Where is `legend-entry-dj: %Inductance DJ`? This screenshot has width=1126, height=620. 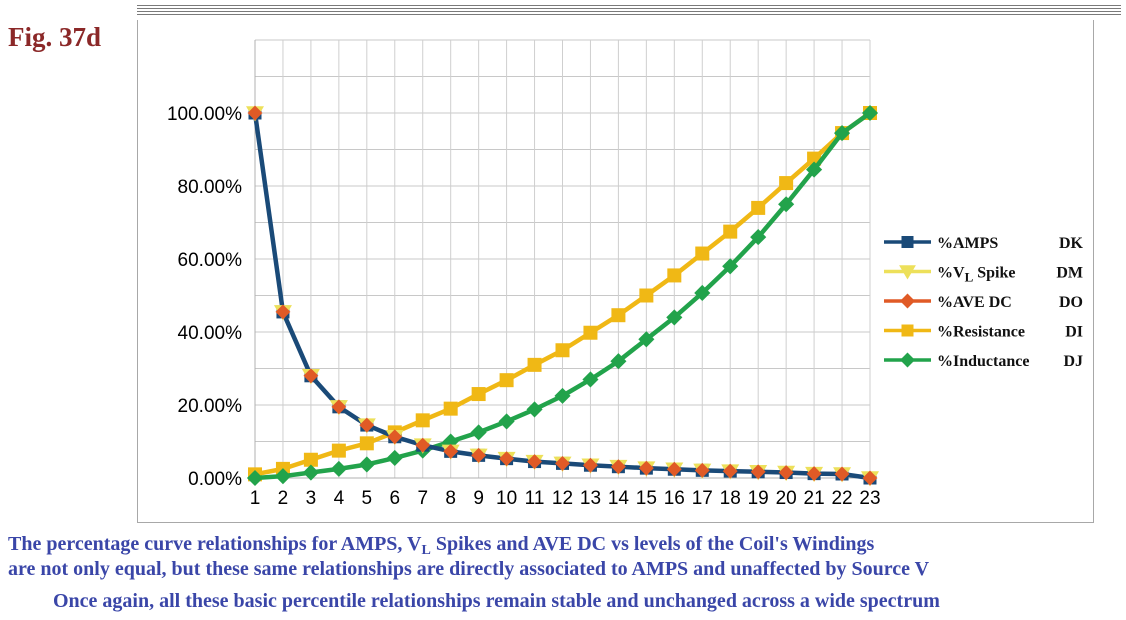 legend-entry-dj: %Inductance DJ is located at coordinates (983, 361).